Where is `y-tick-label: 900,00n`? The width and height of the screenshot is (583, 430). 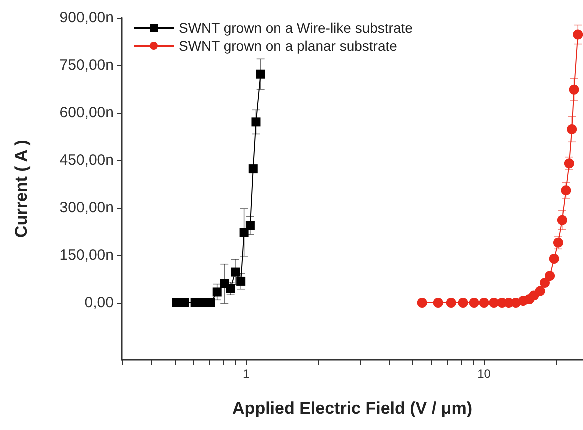 y-tick-label: 900,00n is located at coordinates (87, 18).